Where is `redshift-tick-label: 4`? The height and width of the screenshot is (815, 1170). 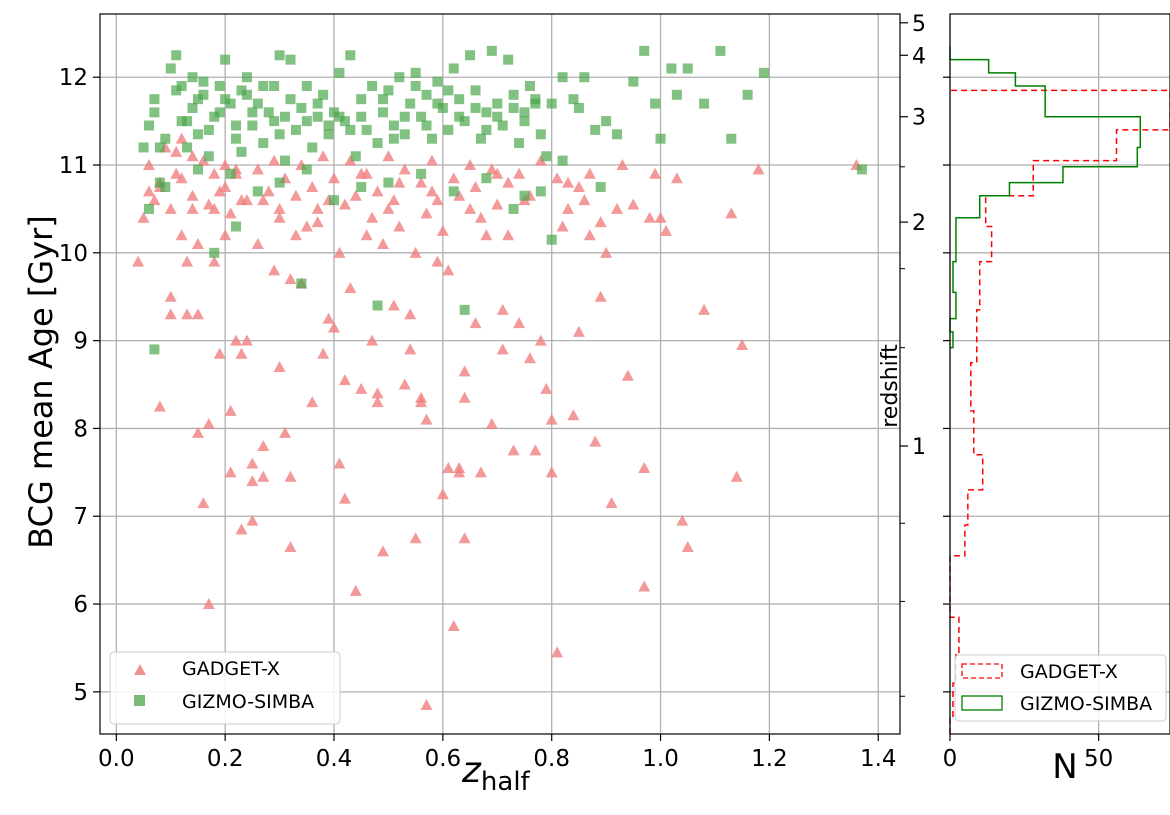
redshift-tick-label: 4 is located at coordinates (919, 56).